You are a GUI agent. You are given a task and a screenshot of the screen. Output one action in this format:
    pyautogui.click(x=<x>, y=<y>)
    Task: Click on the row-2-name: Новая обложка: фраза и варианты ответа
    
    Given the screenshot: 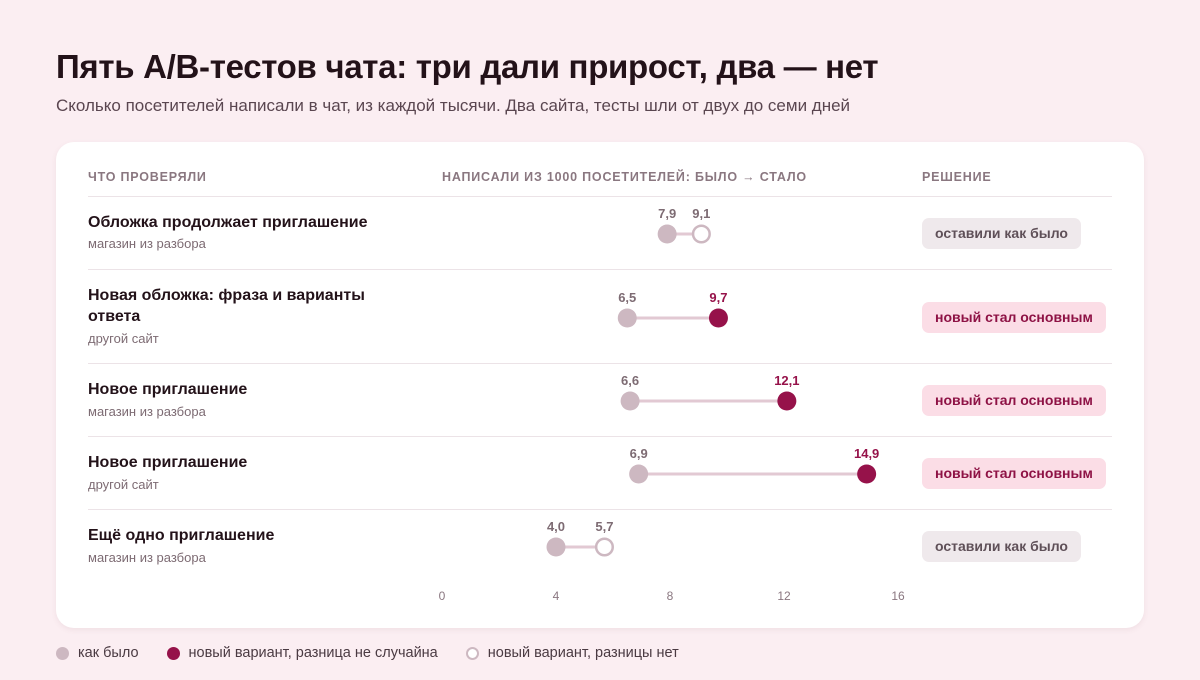 What is the action you would take?
    pyautogui.click(x=226, y=306)
    